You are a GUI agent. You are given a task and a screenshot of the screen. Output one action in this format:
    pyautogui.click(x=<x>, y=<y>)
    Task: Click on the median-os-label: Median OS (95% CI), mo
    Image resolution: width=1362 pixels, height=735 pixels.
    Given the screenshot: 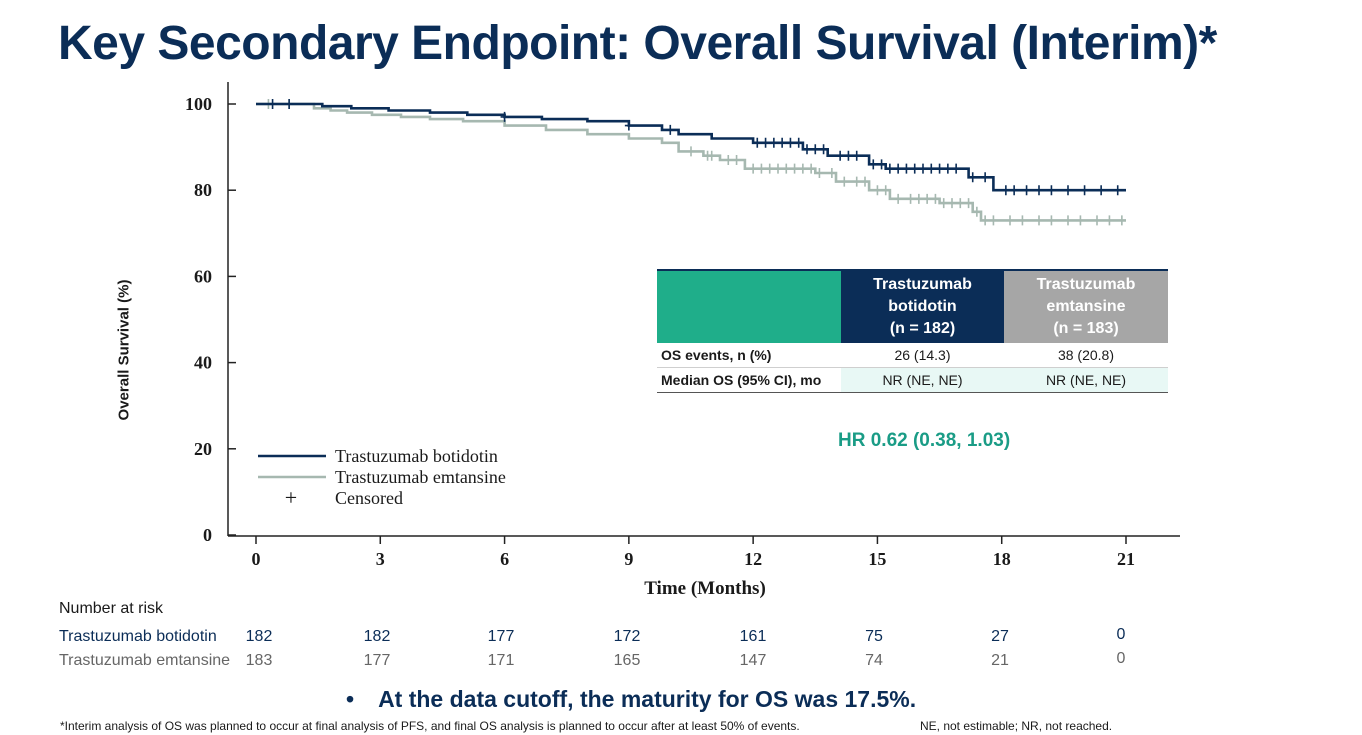 What is the action you would take?
    pyautogui.click(x=749, y=380)
    